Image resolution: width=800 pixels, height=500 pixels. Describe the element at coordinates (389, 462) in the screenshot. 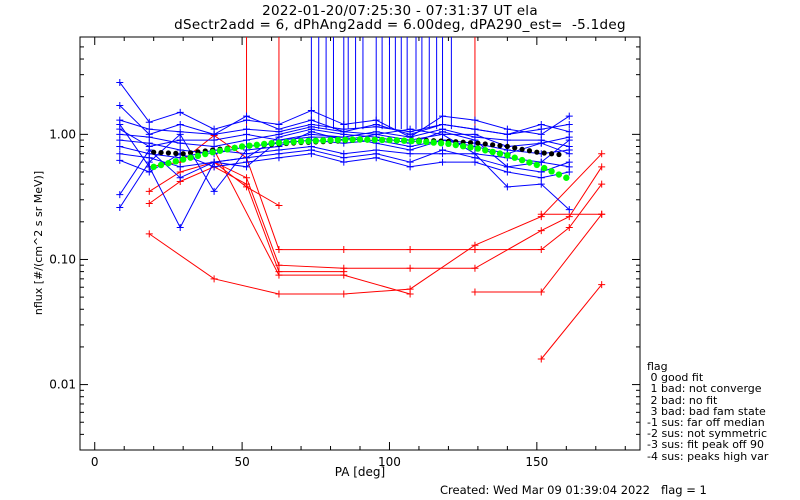

I see `x-tick-label: 100` at that location.